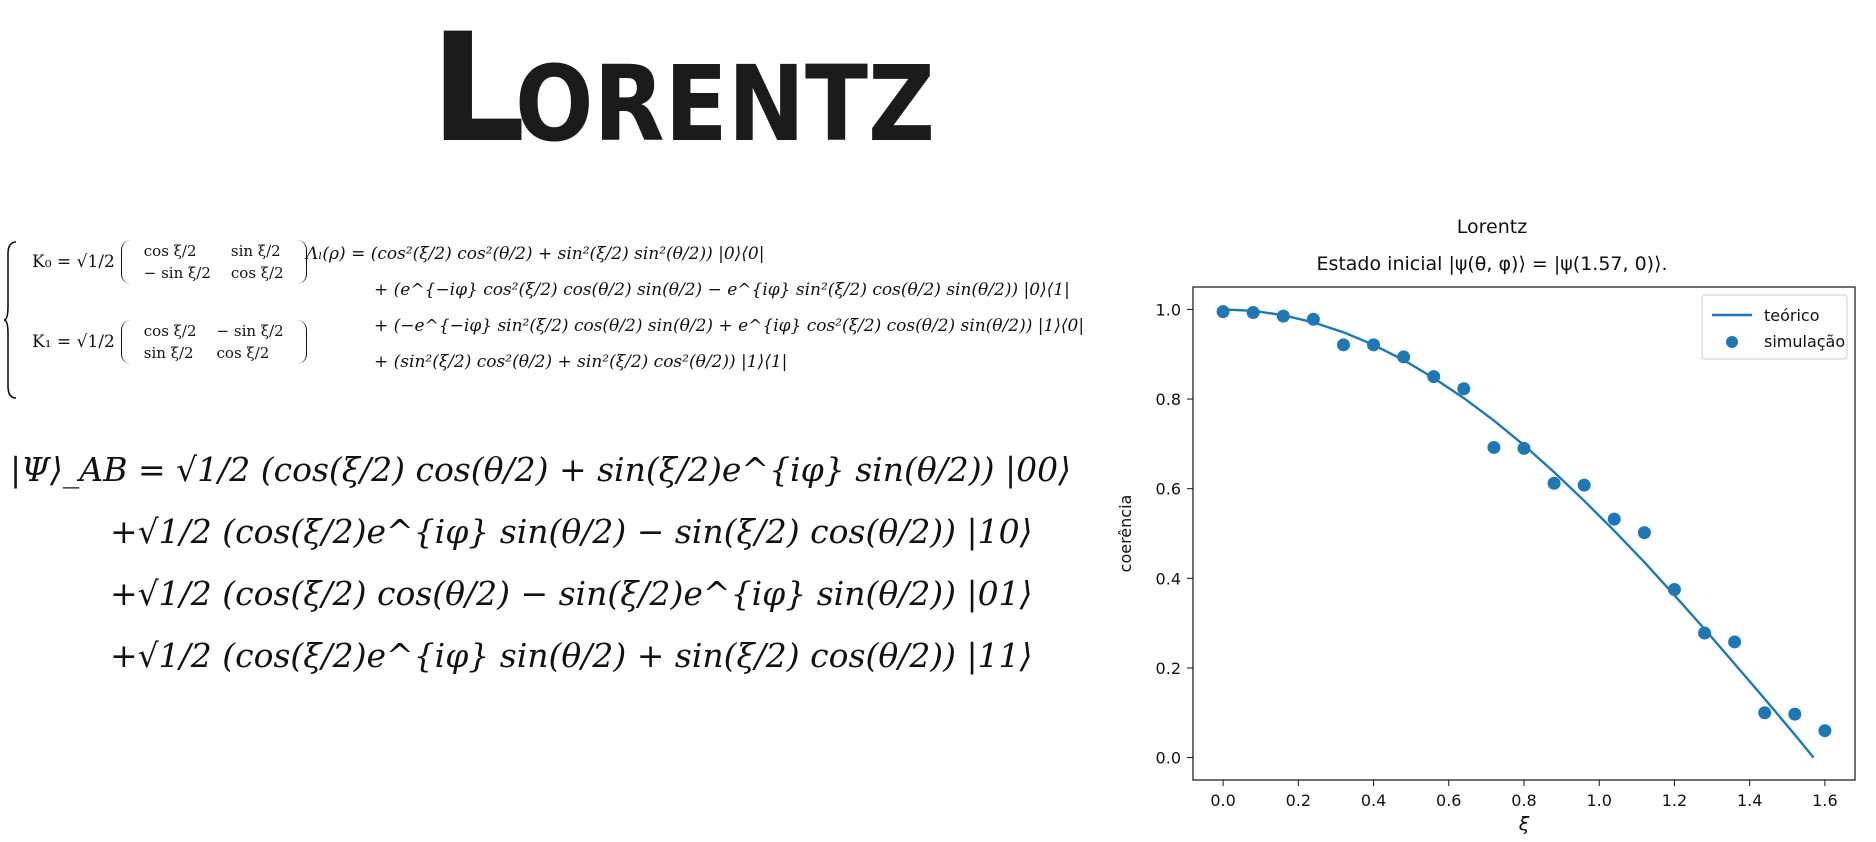 This screenshot has width=1876, height=842. I want to click on k0-m10: − sin ξ/2, so click(177, 273).